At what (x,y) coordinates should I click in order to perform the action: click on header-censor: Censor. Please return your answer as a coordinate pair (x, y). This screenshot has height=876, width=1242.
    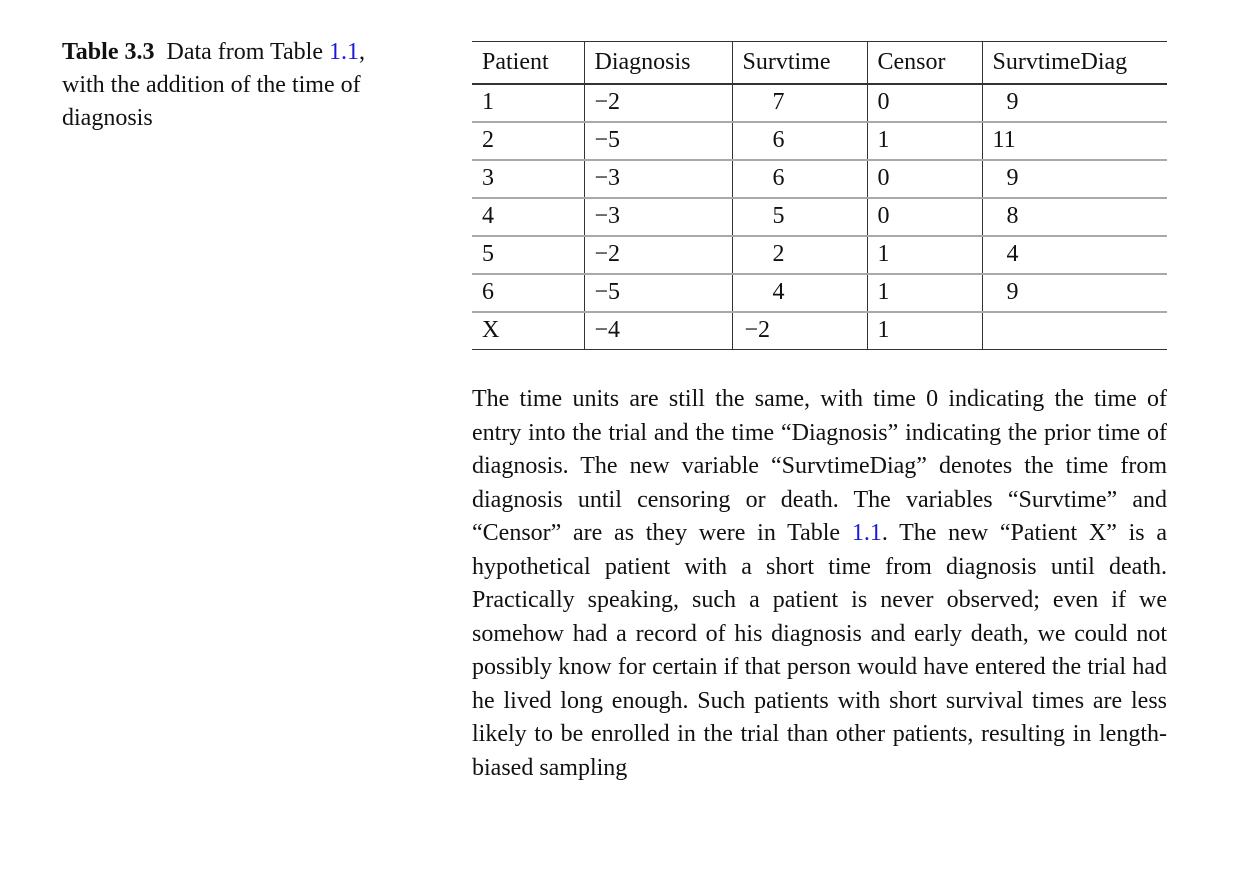
    Looking at the image, I should click on (924, 63).